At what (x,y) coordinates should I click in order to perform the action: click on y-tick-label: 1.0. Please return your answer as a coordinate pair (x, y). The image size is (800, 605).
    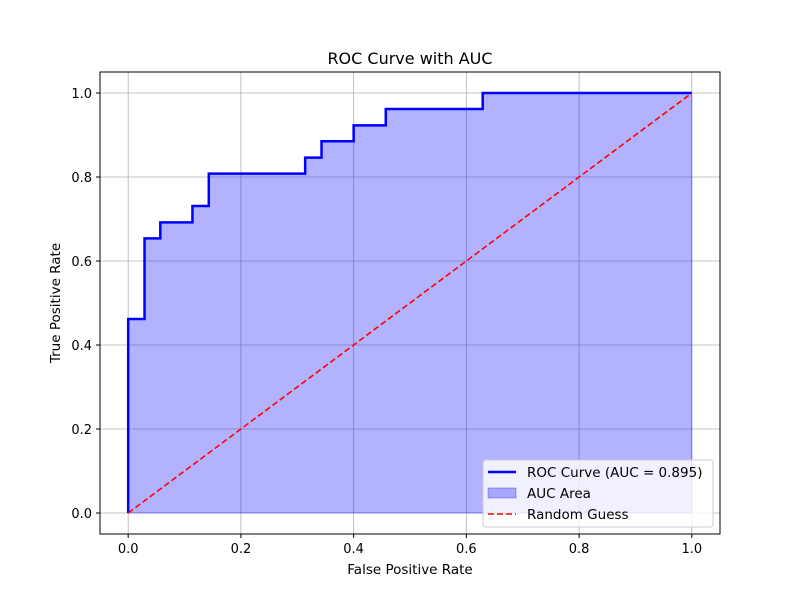
    Looking at the image, I should click on (81, 94).